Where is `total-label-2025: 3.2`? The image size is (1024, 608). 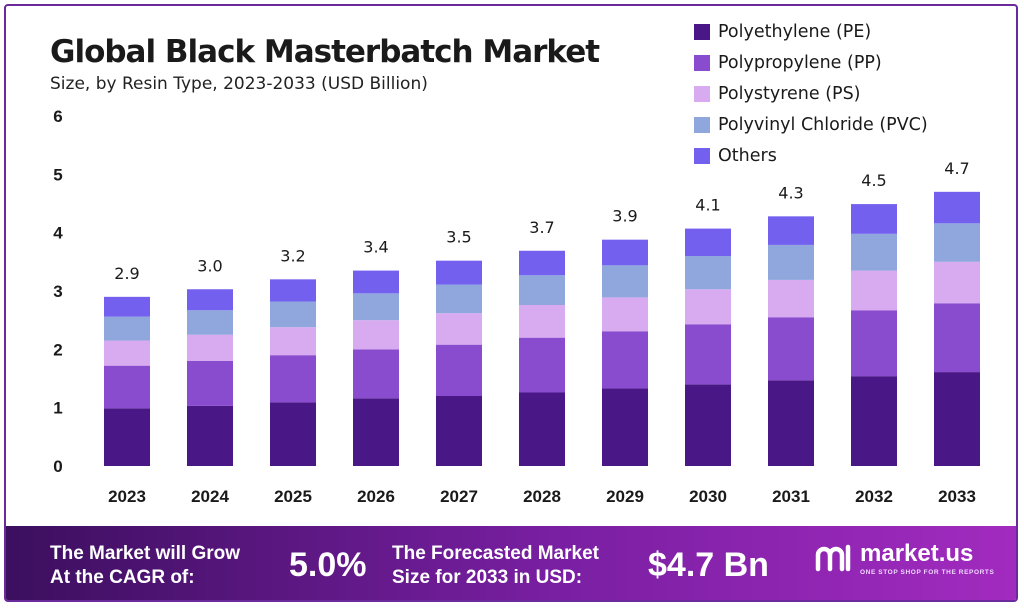 total-label-2025: 3.2 is located at coordinates (292, 255).